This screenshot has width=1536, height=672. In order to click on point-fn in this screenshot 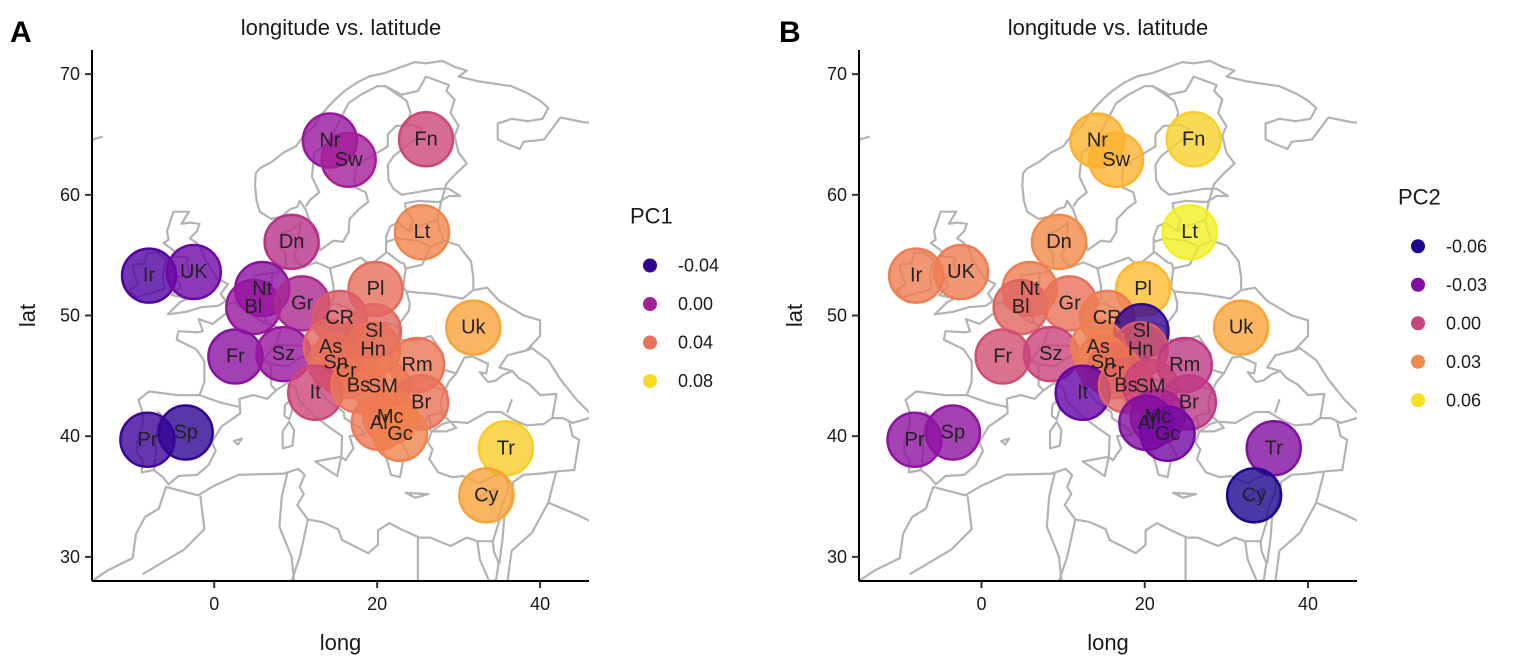, I will do `click(1193, 139)`.